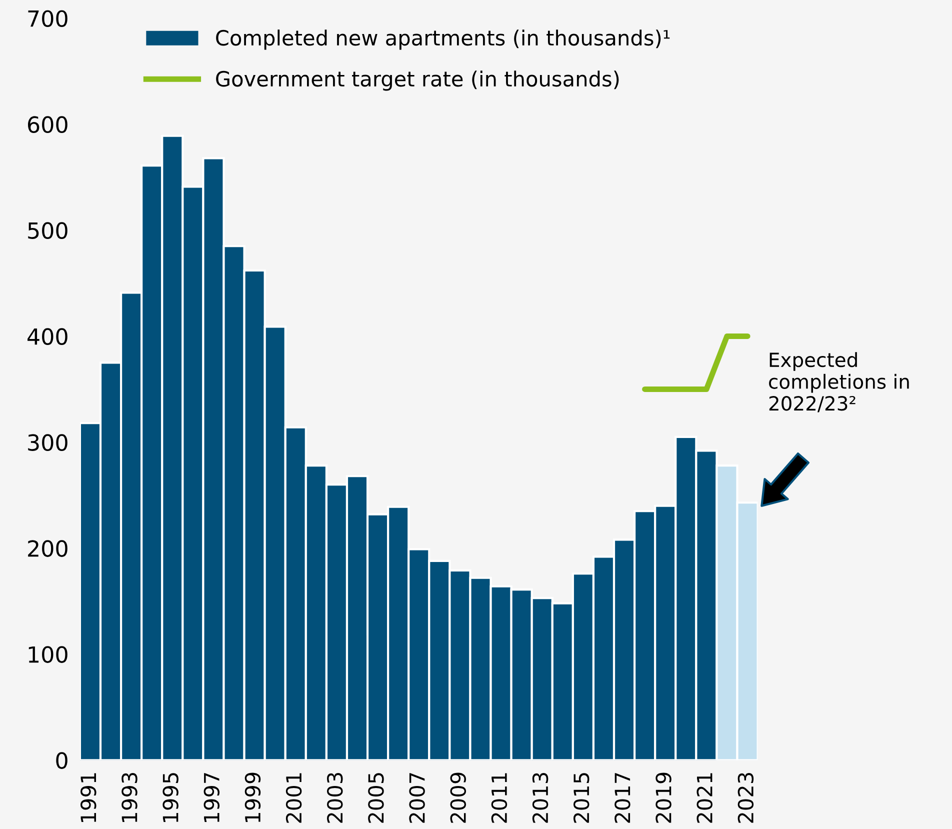 This screenshot has height=829, width=952. What do you see at coordinates (581, 798) in the screenshot?
I see `x-tick-label: 2015` at bounding box center [581, 798].